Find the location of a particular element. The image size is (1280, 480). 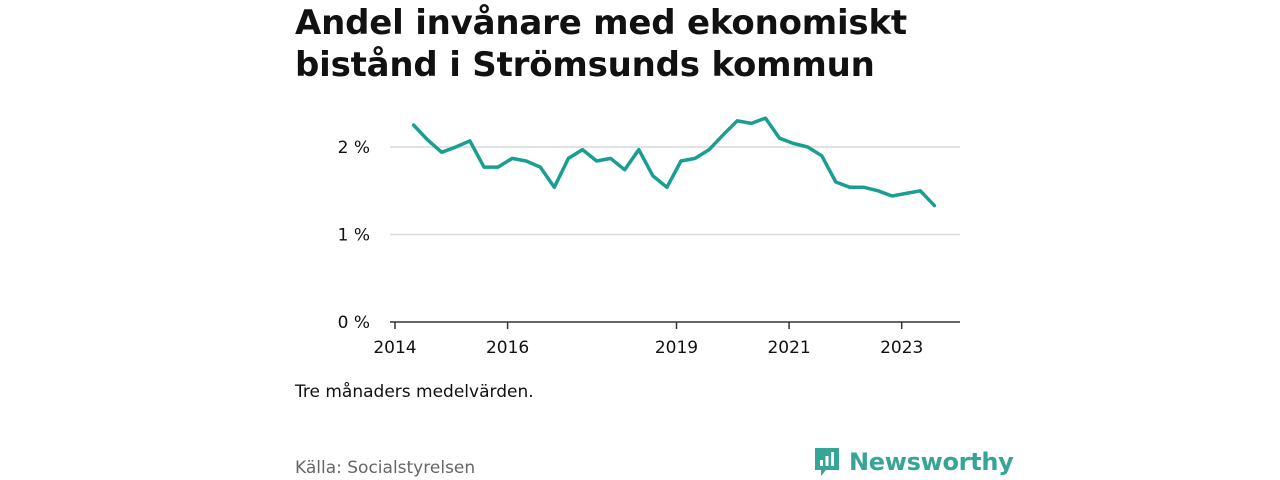

x-tick-label: 2021 is located at coordinates (788, 348).